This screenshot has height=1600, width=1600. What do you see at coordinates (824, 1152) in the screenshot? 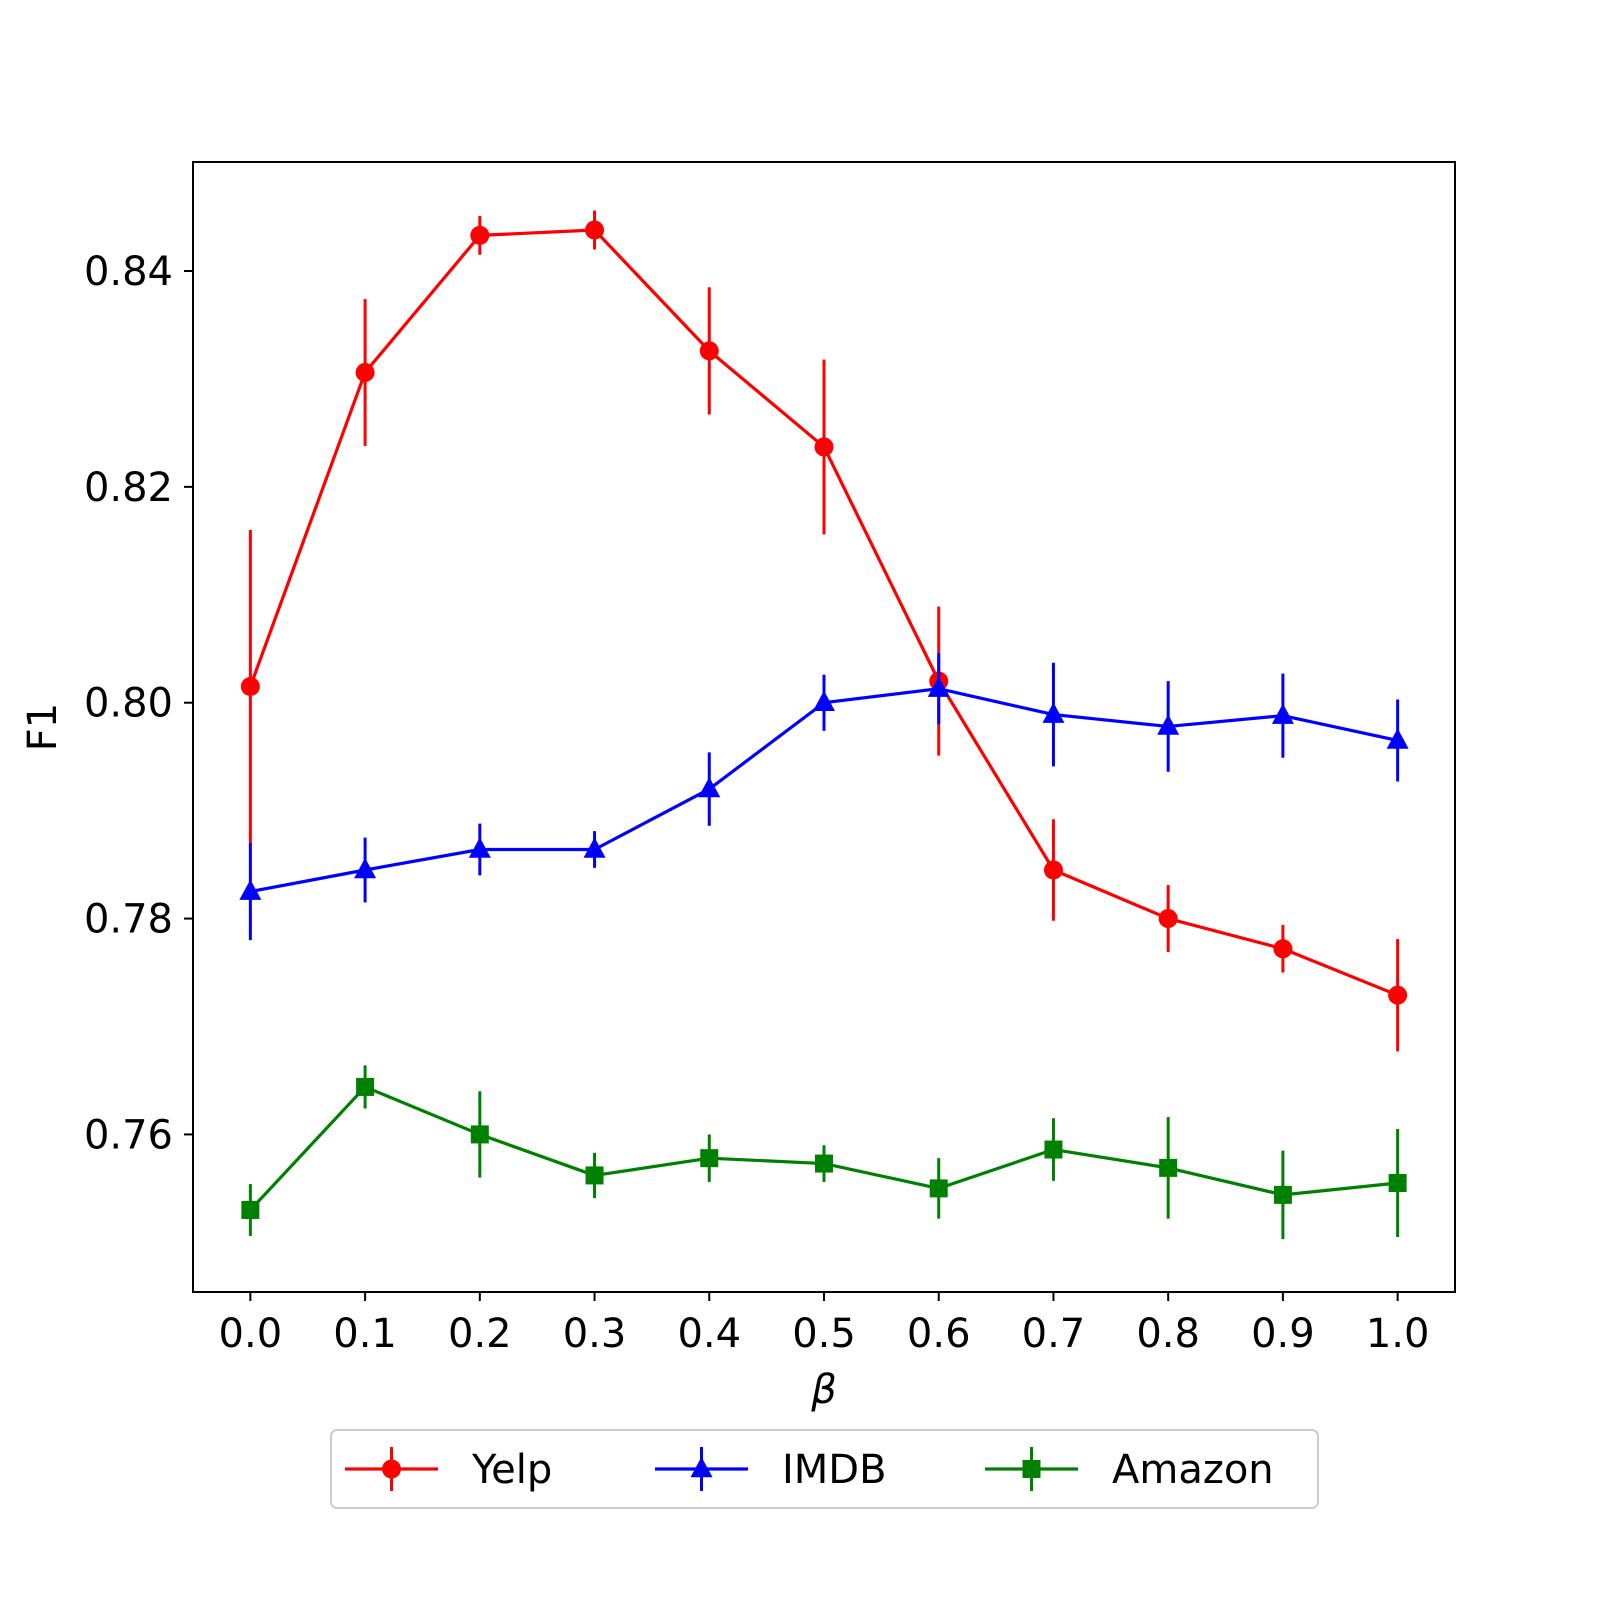
I see `series-amazon` at bounding box center [824, 1152].